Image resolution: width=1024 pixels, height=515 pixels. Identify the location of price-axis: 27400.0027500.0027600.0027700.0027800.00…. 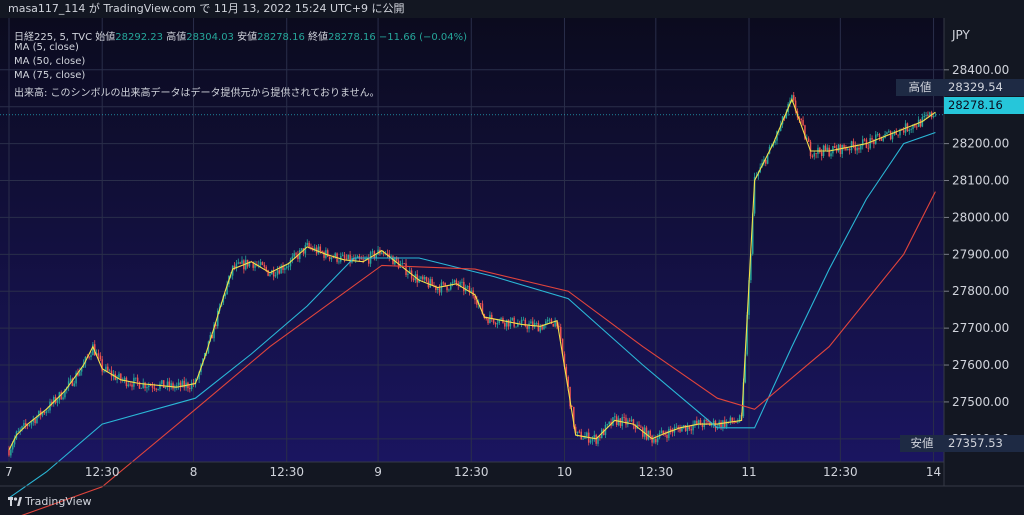
(976, 254).